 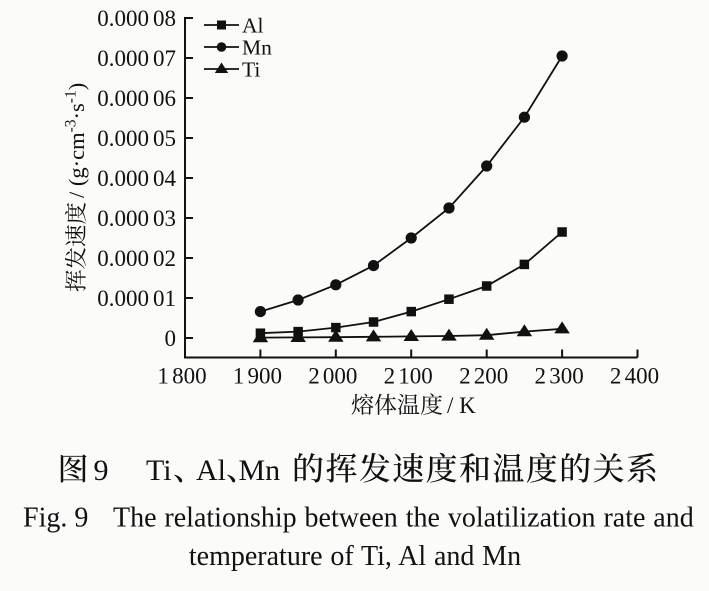 What do you see at coordinates (171, 338) in the screenshot?
I see `svg-text: 0` at bounding box center [171, 338].